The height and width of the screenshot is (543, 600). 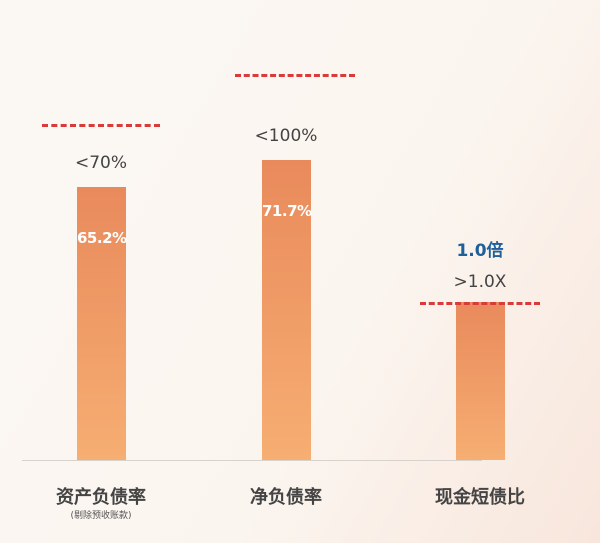 I want to click on value-label: 65.2%, so click(x=102, y=237).